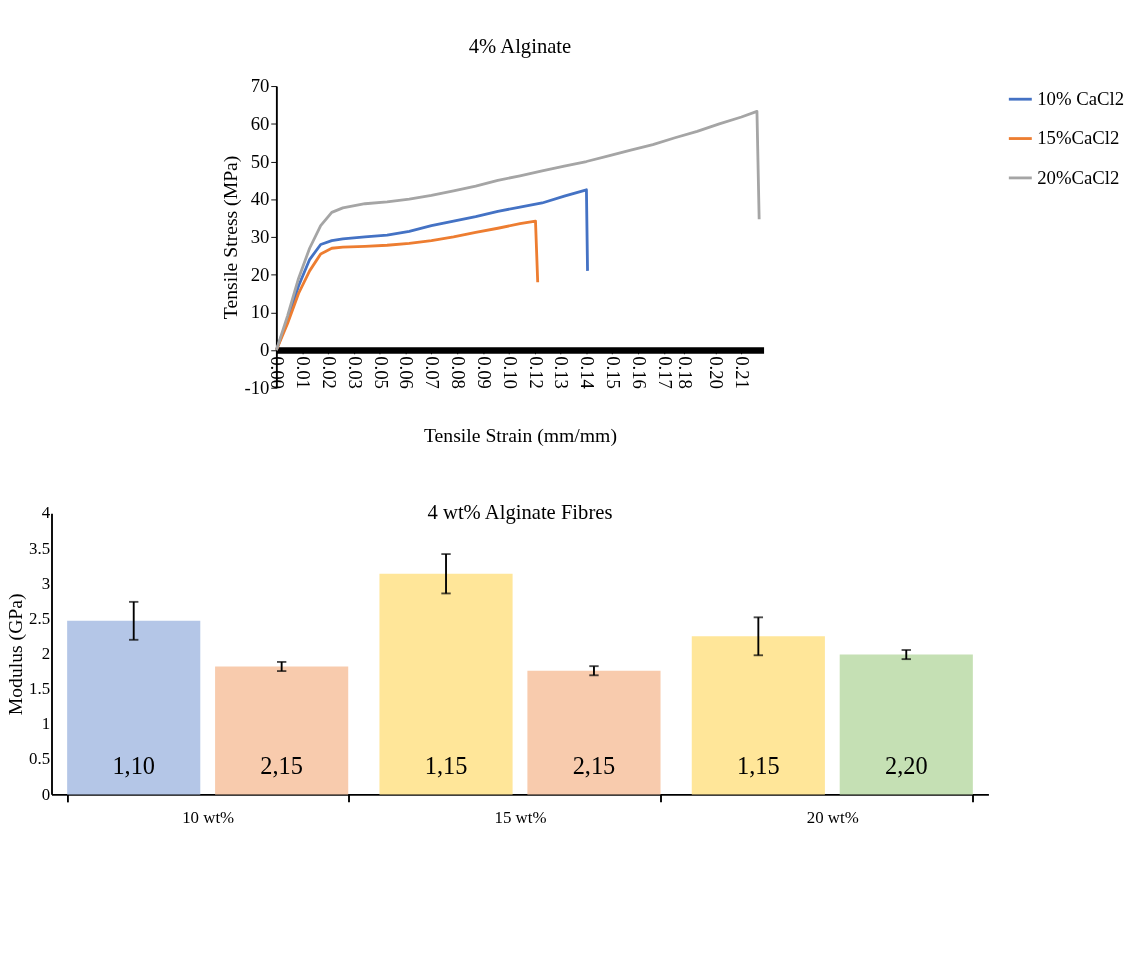  I want to click on x-tick-label: 0.03, so click(355, 372).